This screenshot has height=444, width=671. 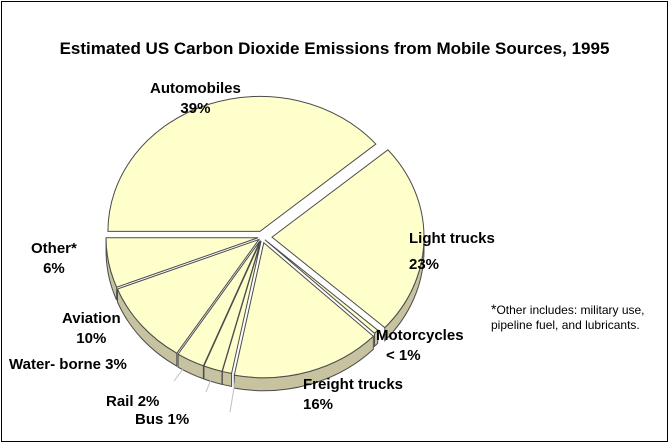 I want to click on label-water-borne-name: Water- borne, so click(x=55, y=364).